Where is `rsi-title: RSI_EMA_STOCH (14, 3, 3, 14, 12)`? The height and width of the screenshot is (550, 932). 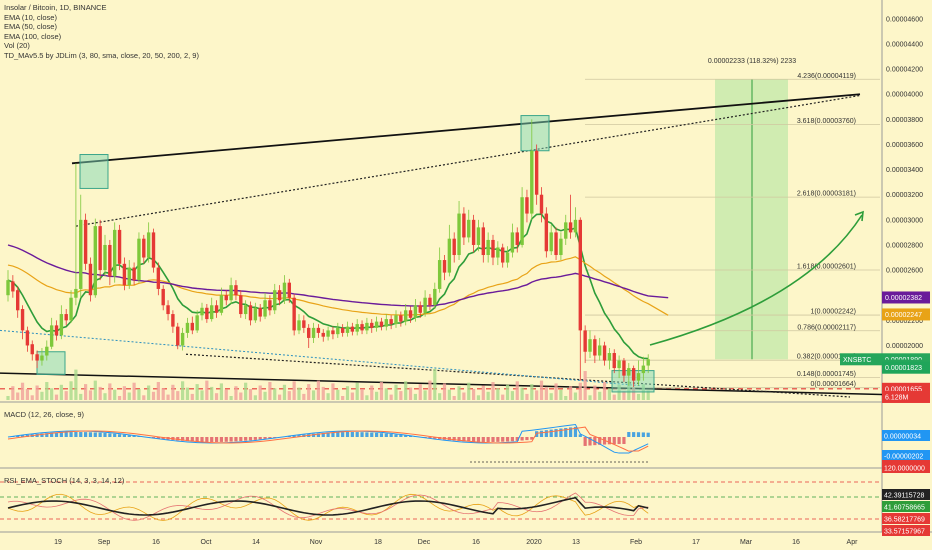 rsi-title: RSI_EMA_STOCH (14, 3, 3, 14, 12) is located at coordinates (64, 480).